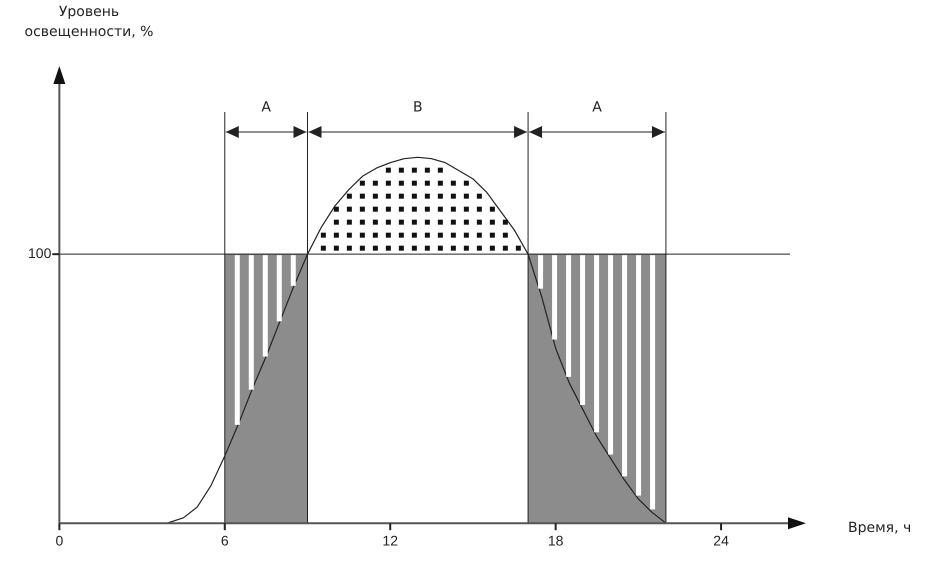 The width and height of the screenshot is (930, 570). I want to click on x-tick-label: 12, so click(390, 540).